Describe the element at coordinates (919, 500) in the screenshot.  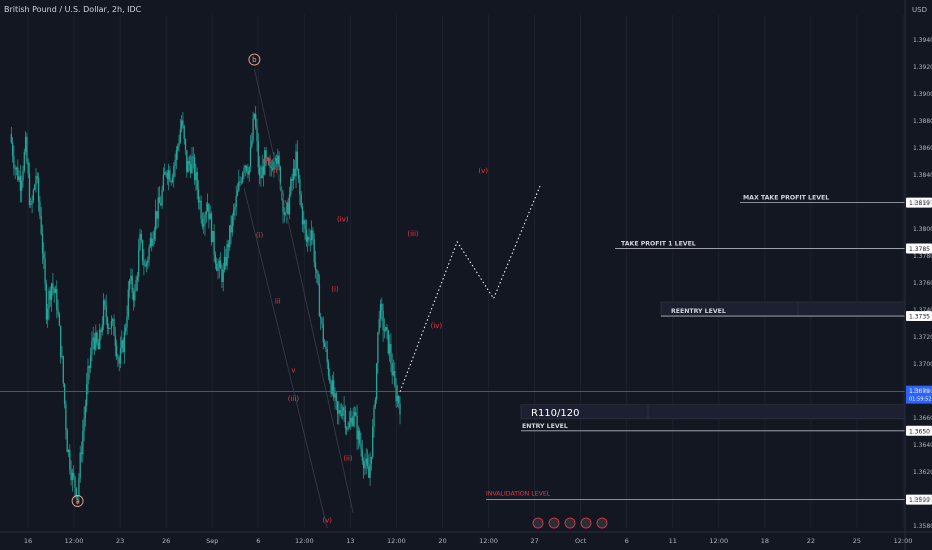
I see `price-label-text: 1.3599` at that location.